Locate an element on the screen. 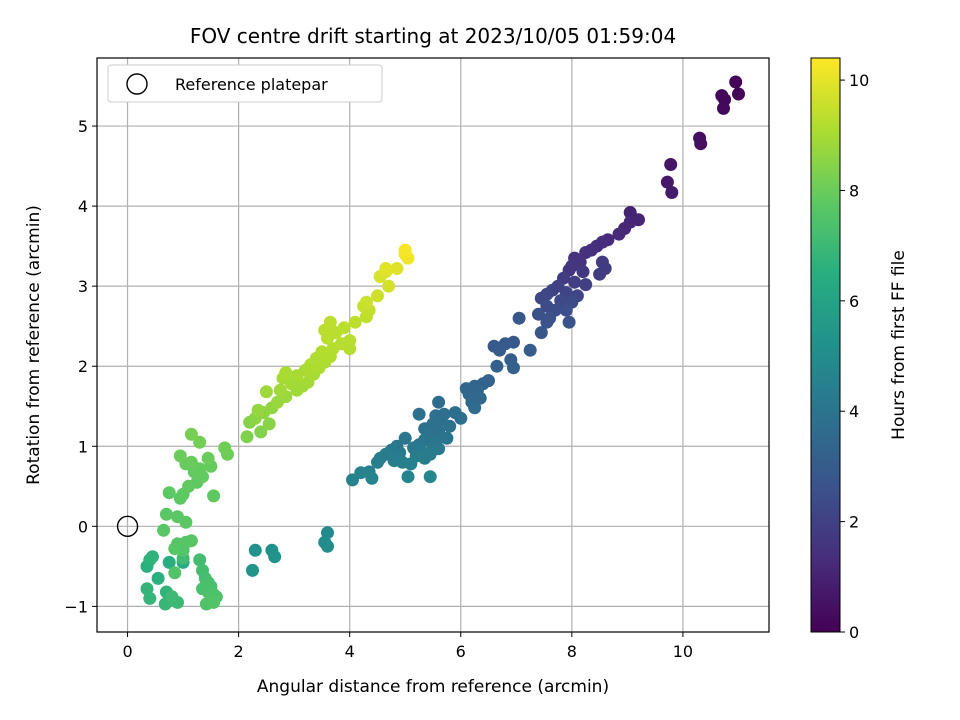  colorbar-tick-label: 10 is located at coordinates (859, 80).